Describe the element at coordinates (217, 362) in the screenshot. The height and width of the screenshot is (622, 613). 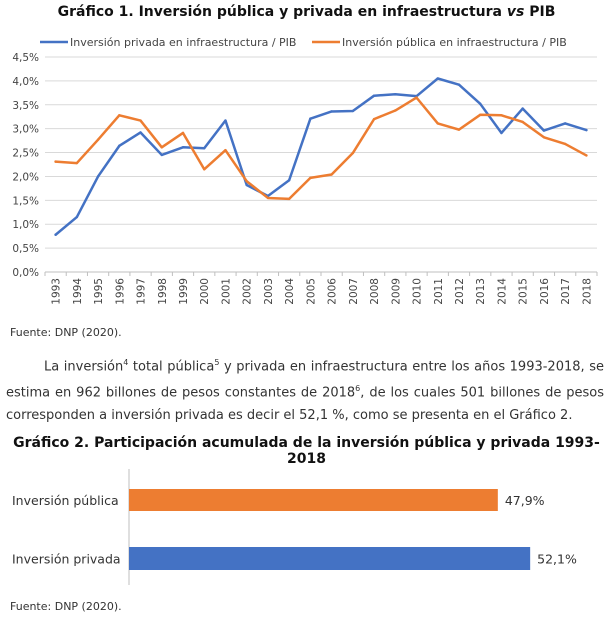
I see `footnote-ref-5: 5` at that location.